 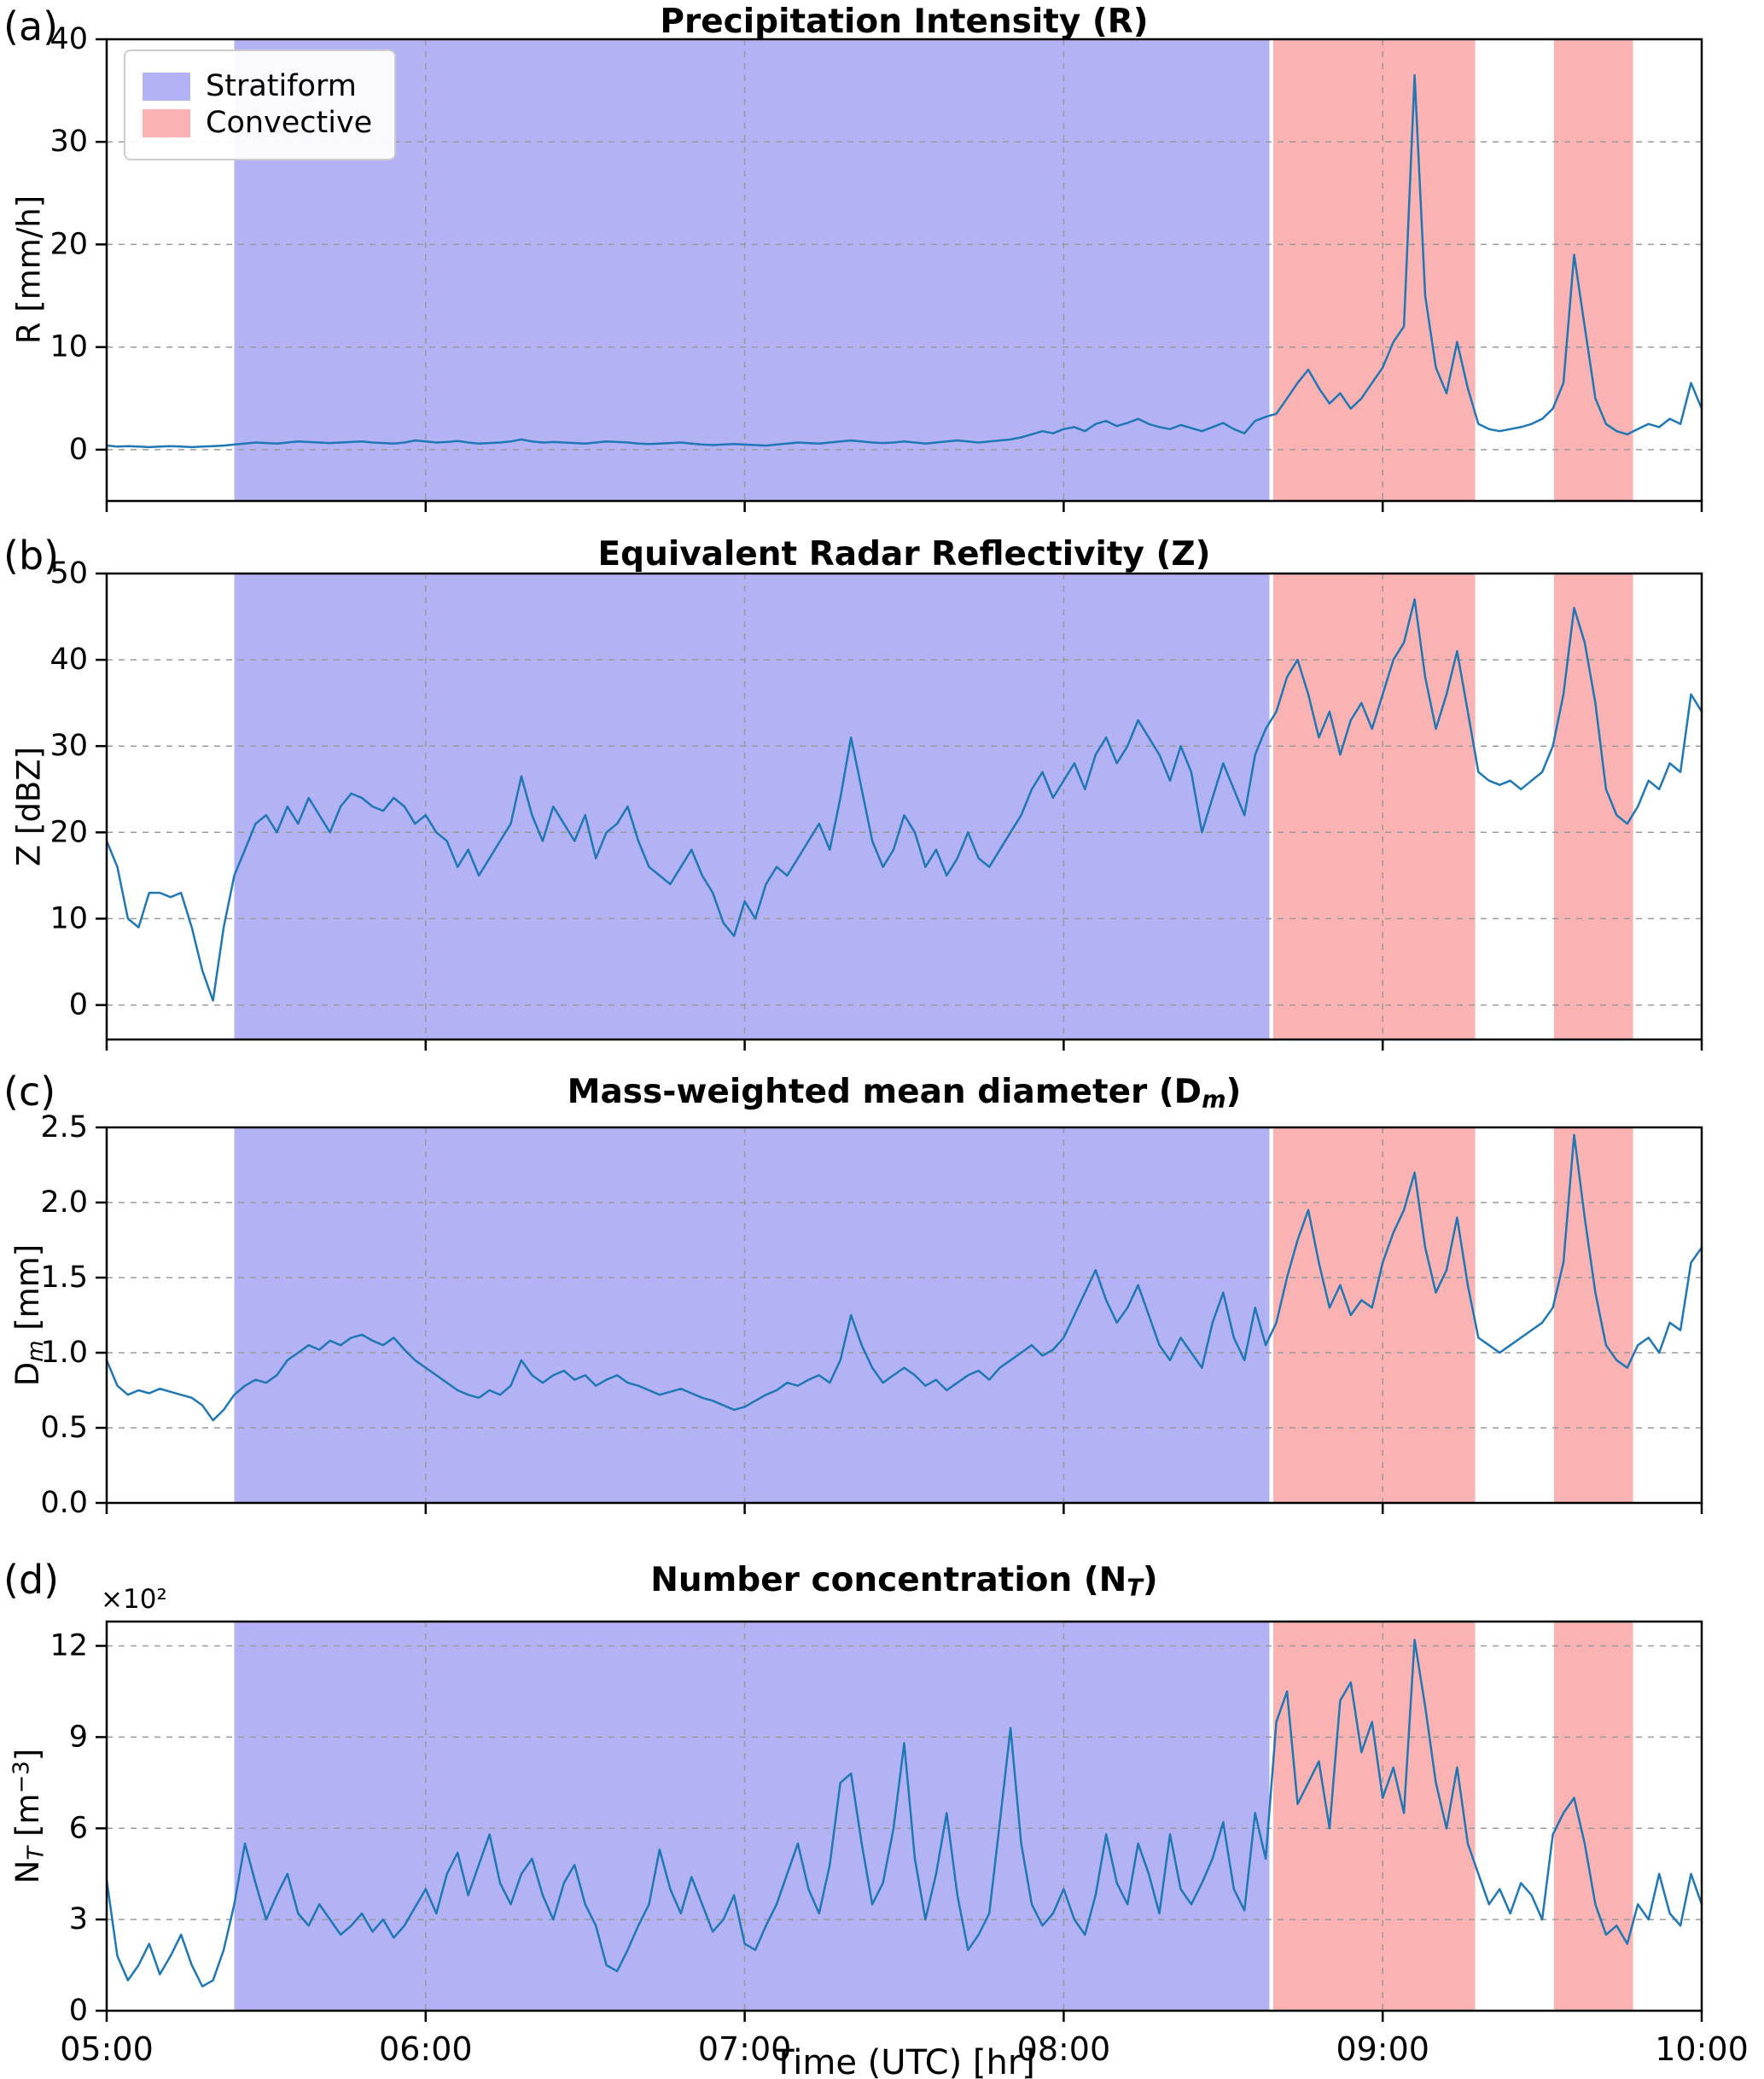 What do you see at coordinates (745, 2049) in the screenshot?
I see `svg-text: 07:00` at bounding box center [745, 2049].